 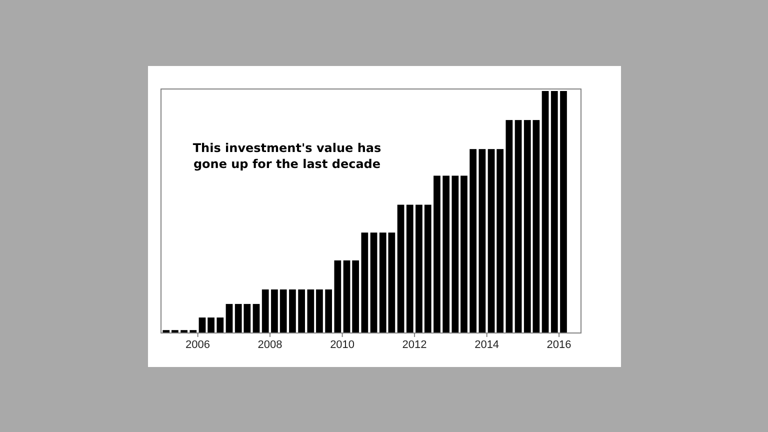 What do you see at coordinates (270, 345) in the screenshot?
I see `x-tick-label: 2008` at bounding box center [270, 345].